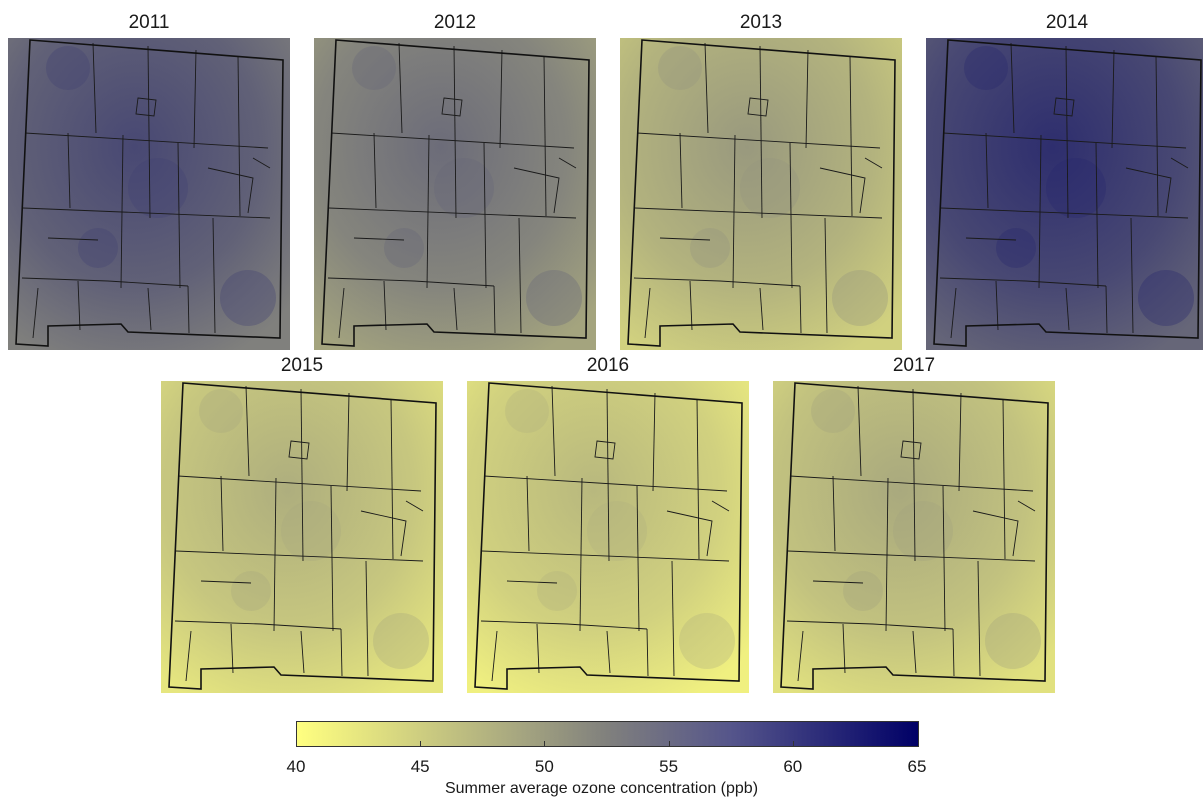 This screenshot has height=810, width=1203. I want to click on colorbar-tick-label: 45, so click(420, 766).